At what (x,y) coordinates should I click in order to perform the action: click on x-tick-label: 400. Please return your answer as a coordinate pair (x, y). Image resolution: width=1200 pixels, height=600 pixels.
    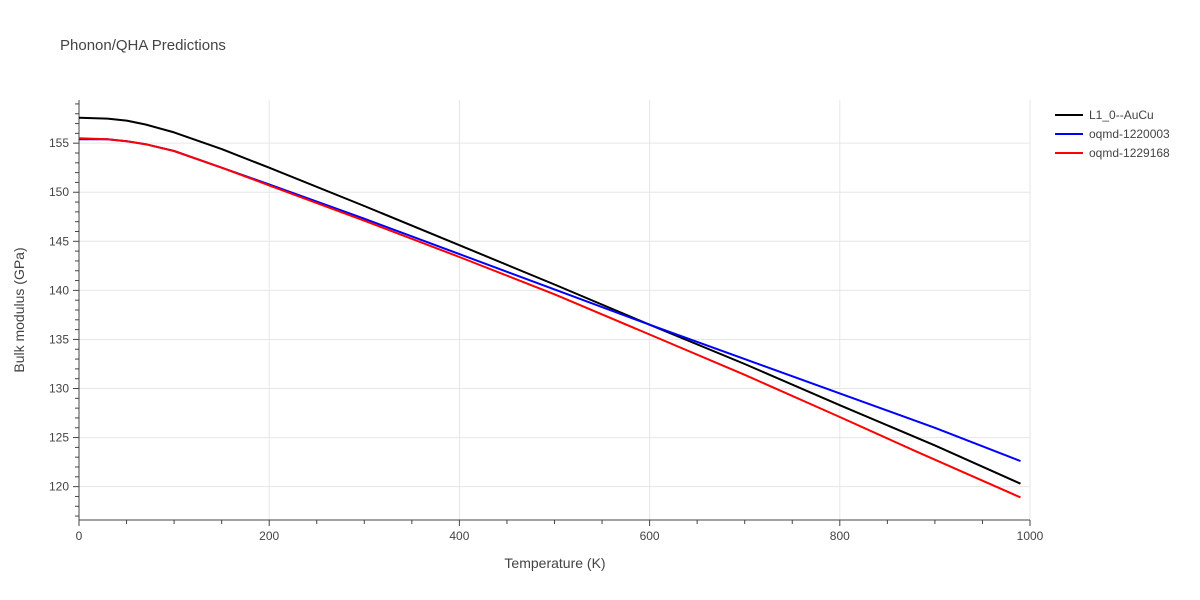
    Looking at the image, I should click on (459, 536).